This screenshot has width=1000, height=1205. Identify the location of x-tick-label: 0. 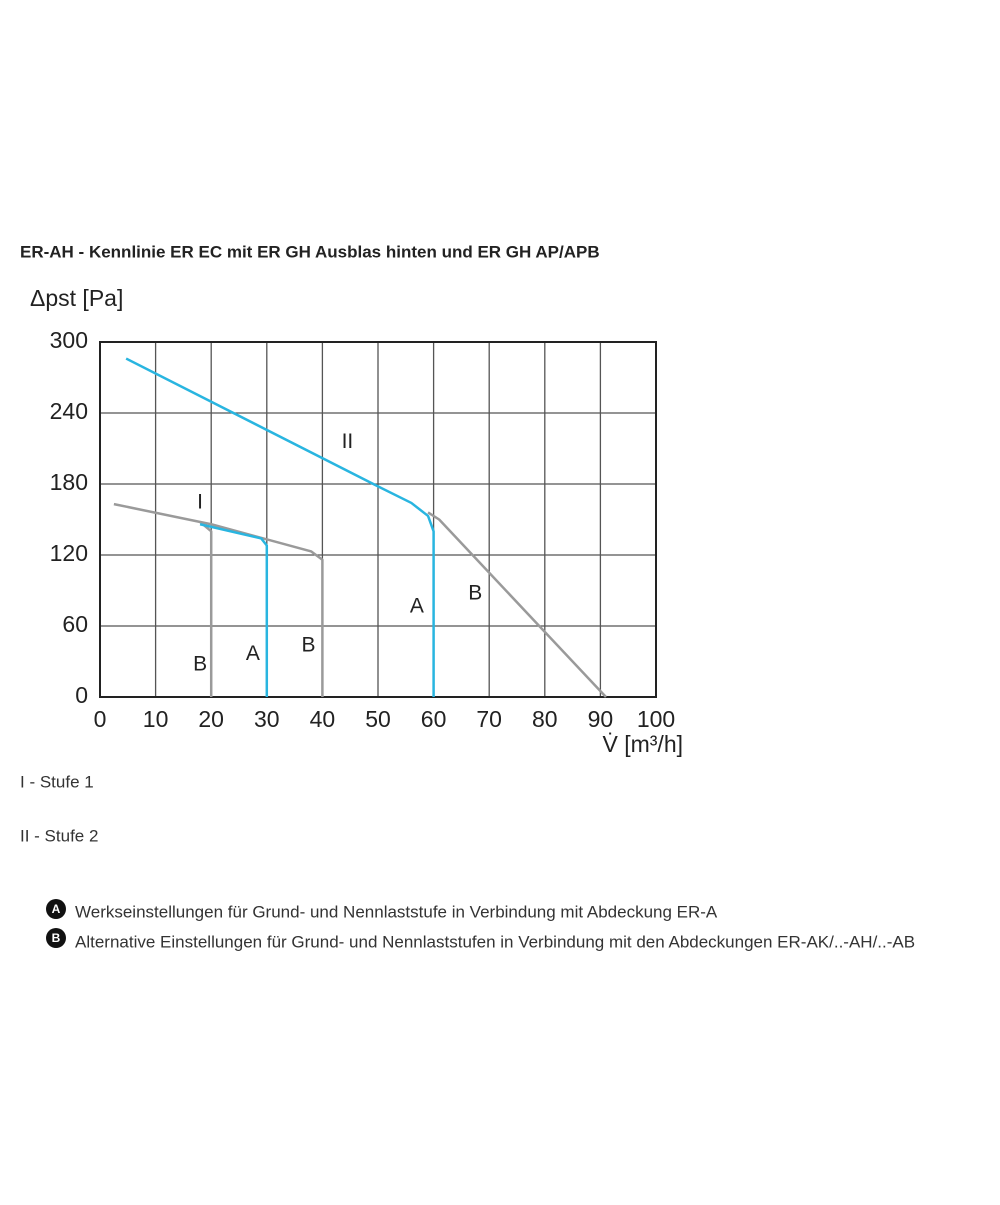
(100, 719).